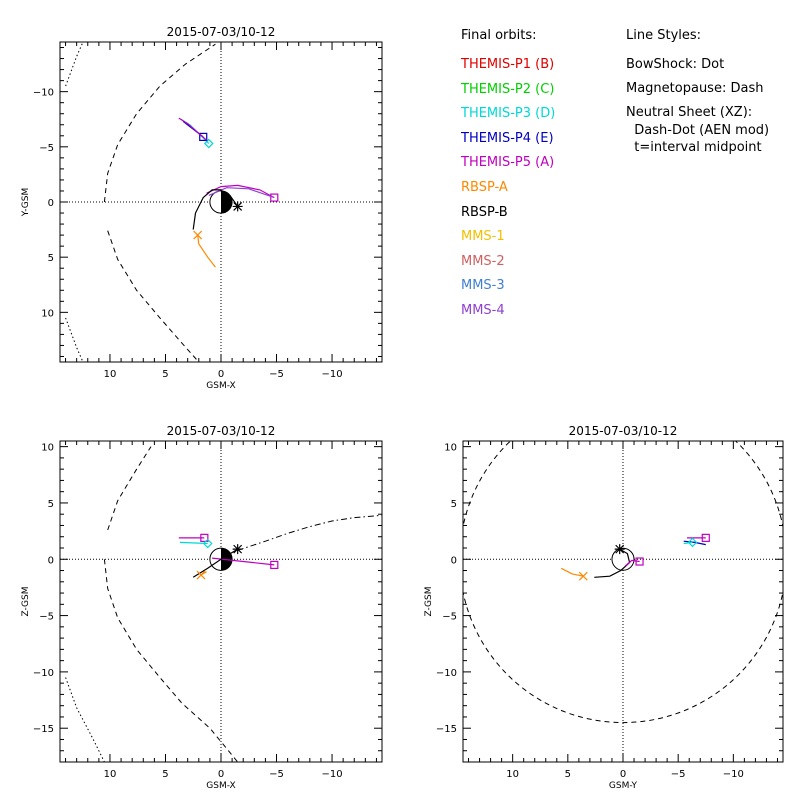 Image resolution: width=800 pixels, height=800 pixels. I want to click on legend-style-line: BowShock: Dot, so click(675, 64).